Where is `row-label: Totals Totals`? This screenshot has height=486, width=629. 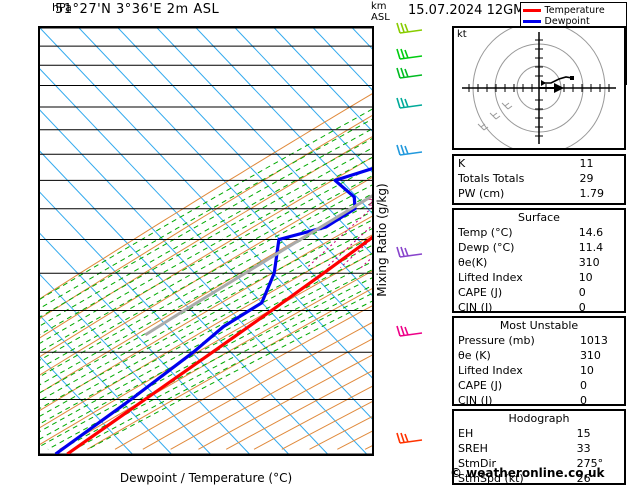 row-label: Totals Totals is located at coordinates (491, 178).